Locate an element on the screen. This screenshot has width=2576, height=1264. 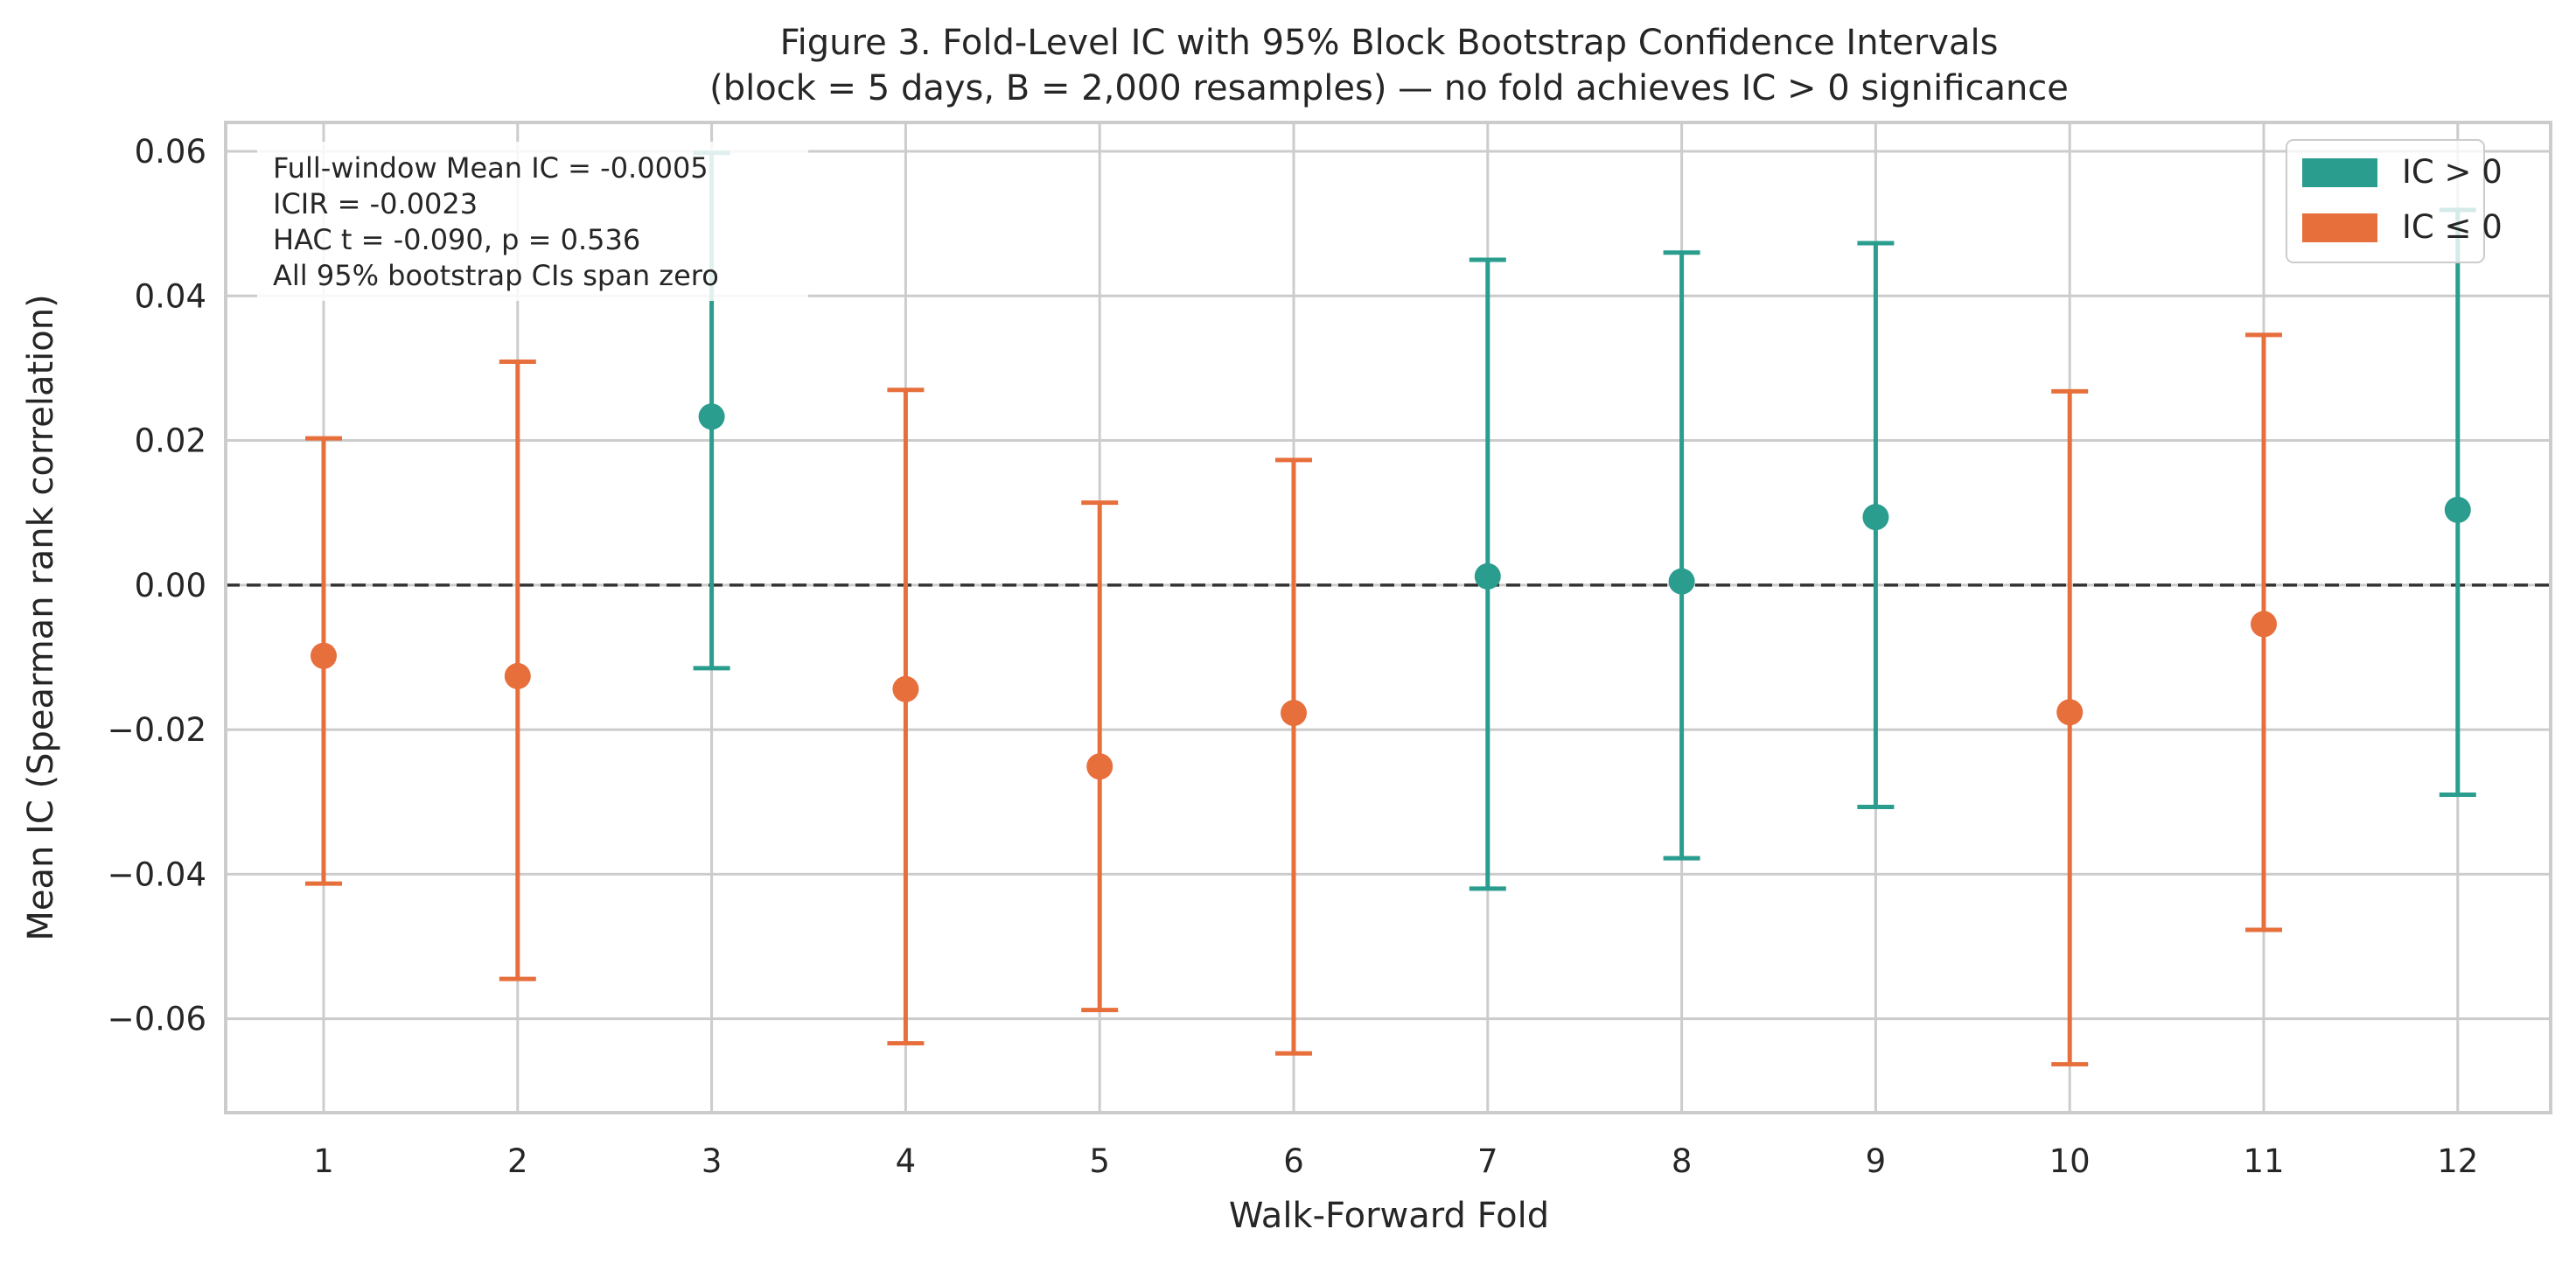
x-tick-label: 5 is located at coordinates (1099, 1161).